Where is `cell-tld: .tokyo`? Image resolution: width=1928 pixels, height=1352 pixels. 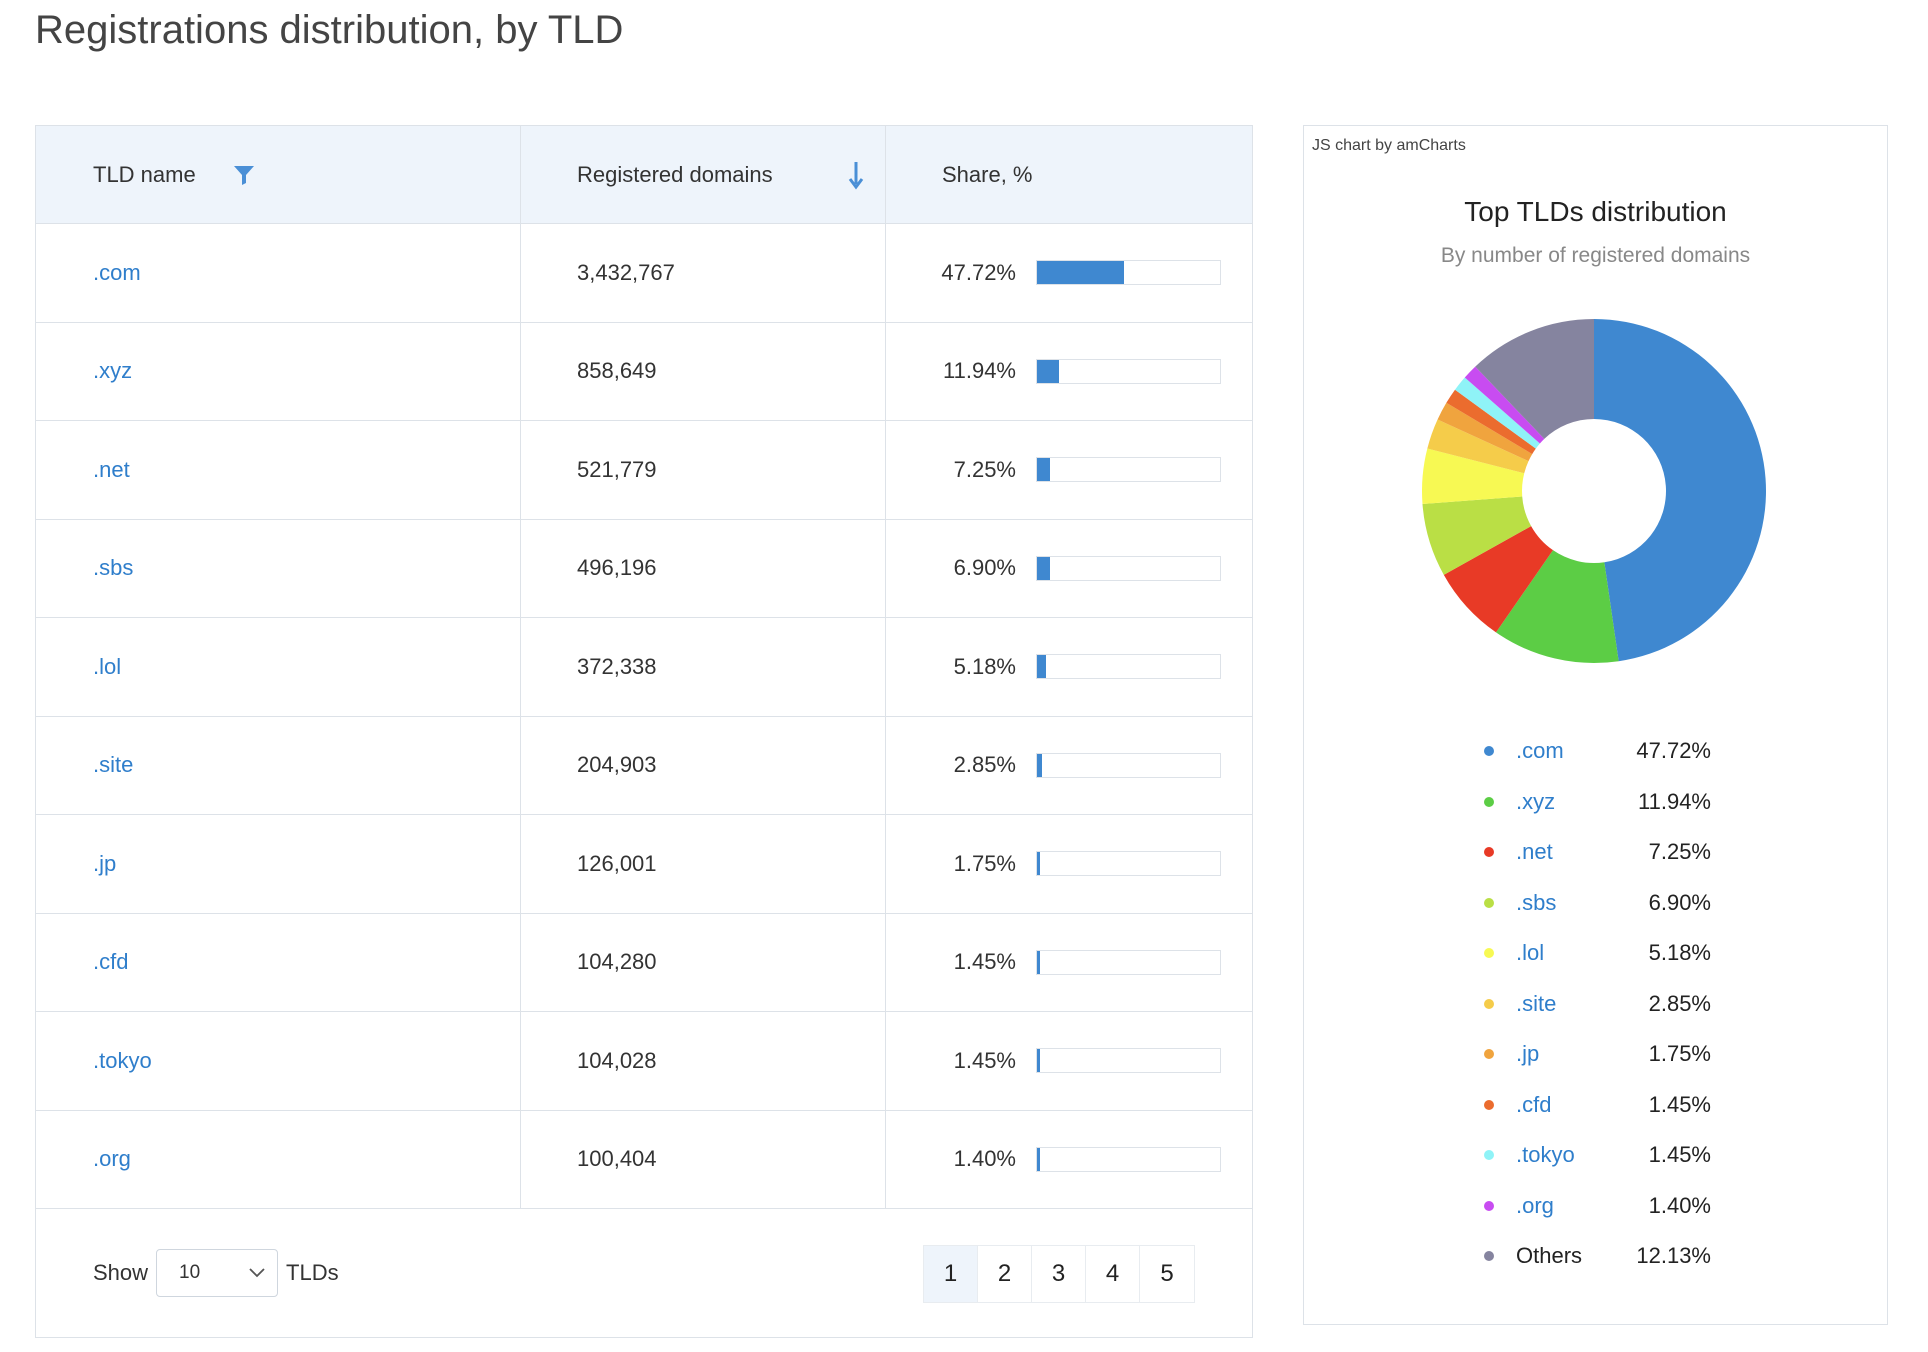 cell-tld: .tokyo is located at coordinates (278, 1061).